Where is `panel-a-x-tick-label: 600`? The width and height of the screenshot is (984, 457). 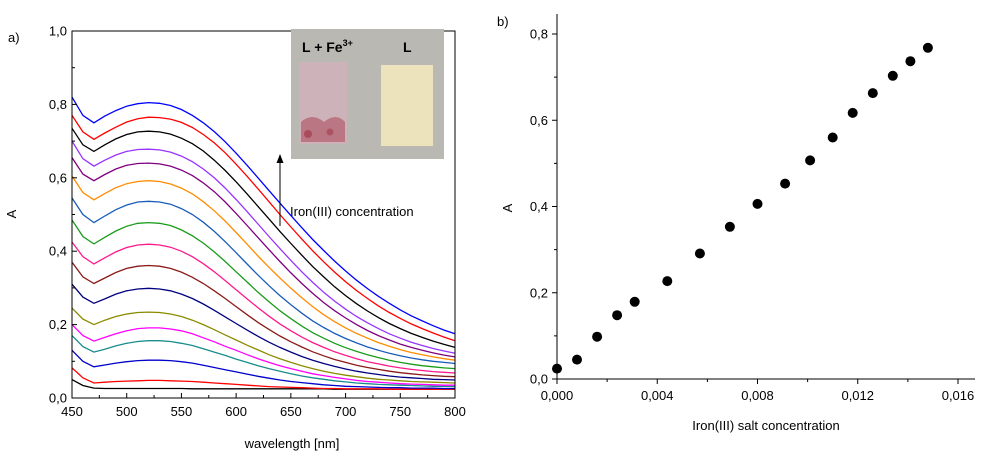
panel-a-x-tick-label: 600 is located at coordinates (236, 411).